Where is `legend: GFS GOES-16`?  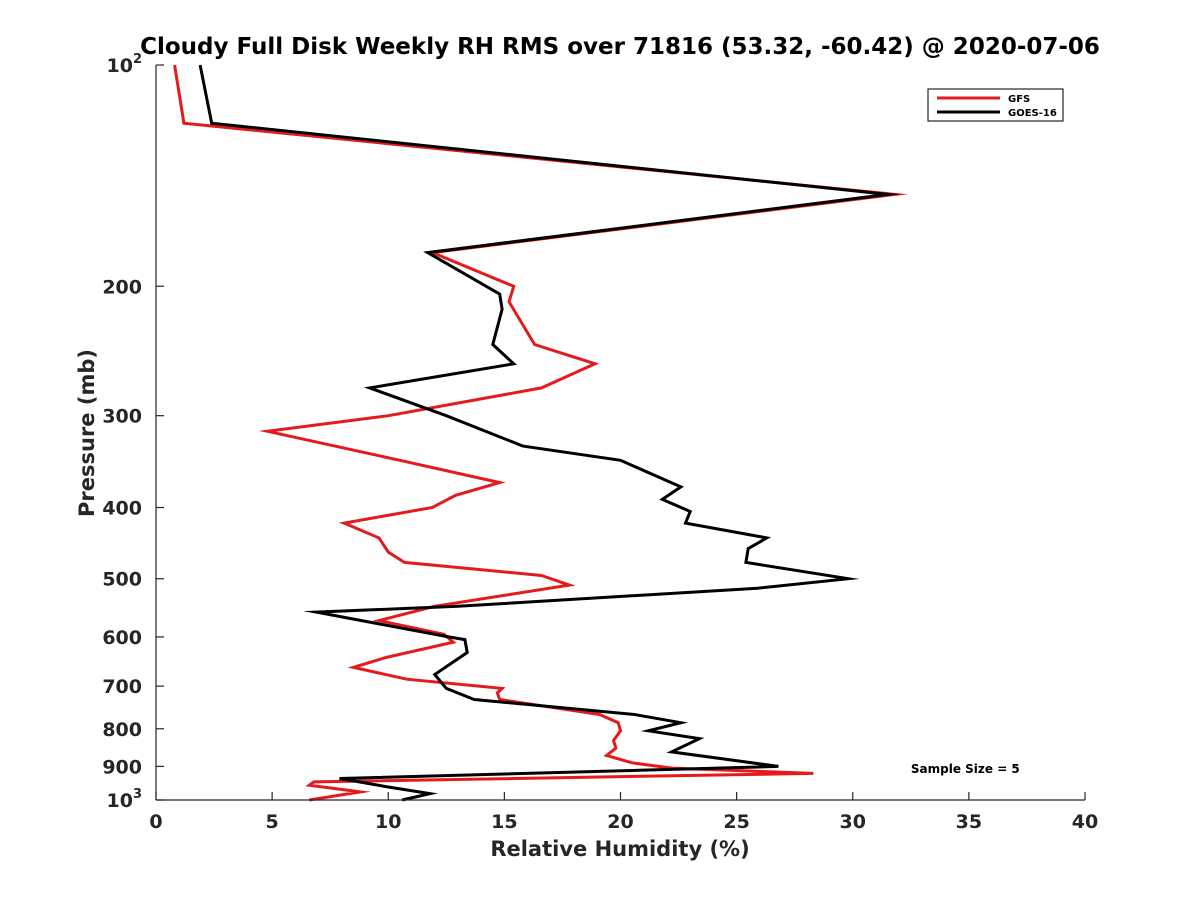 legend: GFS GOES-16 is located at coordinates (995, 105).